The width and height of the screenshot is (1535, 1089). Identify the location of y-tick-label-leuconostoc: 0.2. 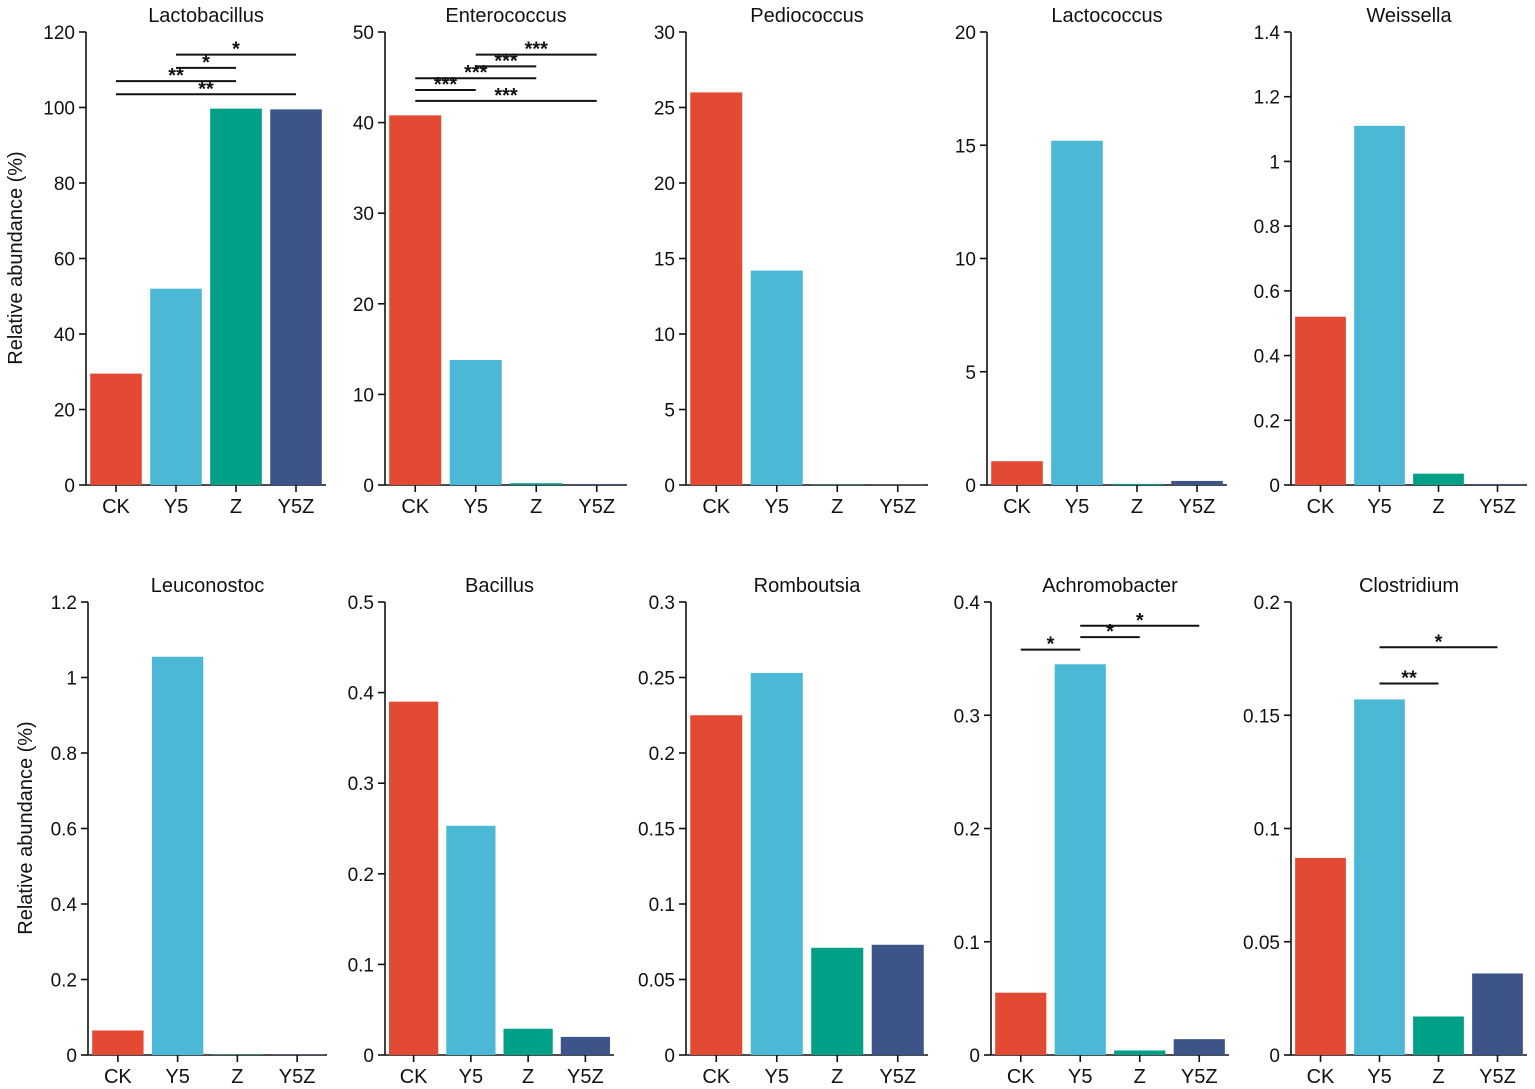
(64, 981).